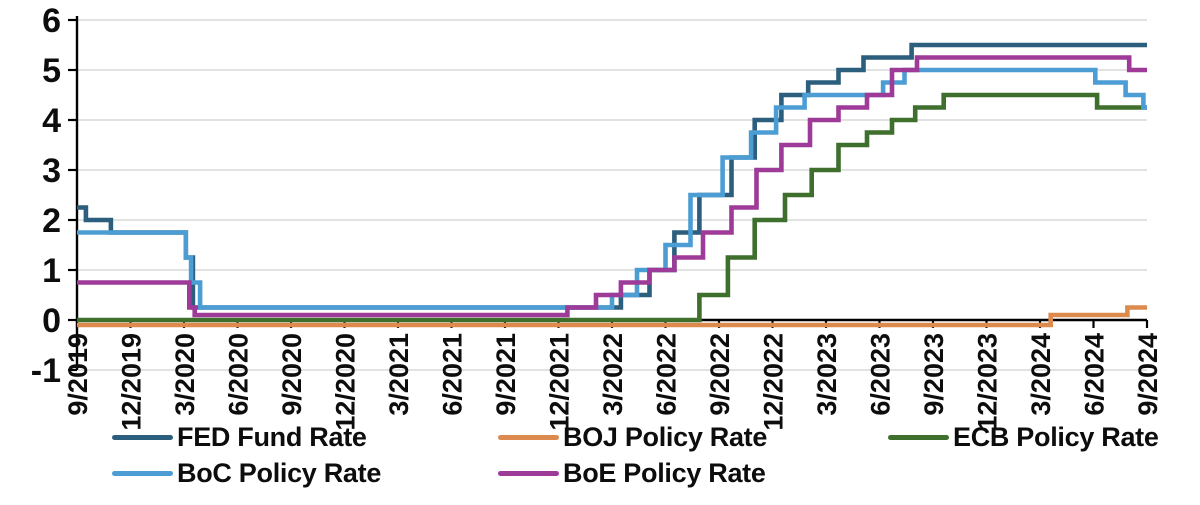  I want to click on x-axis-label: 12/2019, so click(132, 382).